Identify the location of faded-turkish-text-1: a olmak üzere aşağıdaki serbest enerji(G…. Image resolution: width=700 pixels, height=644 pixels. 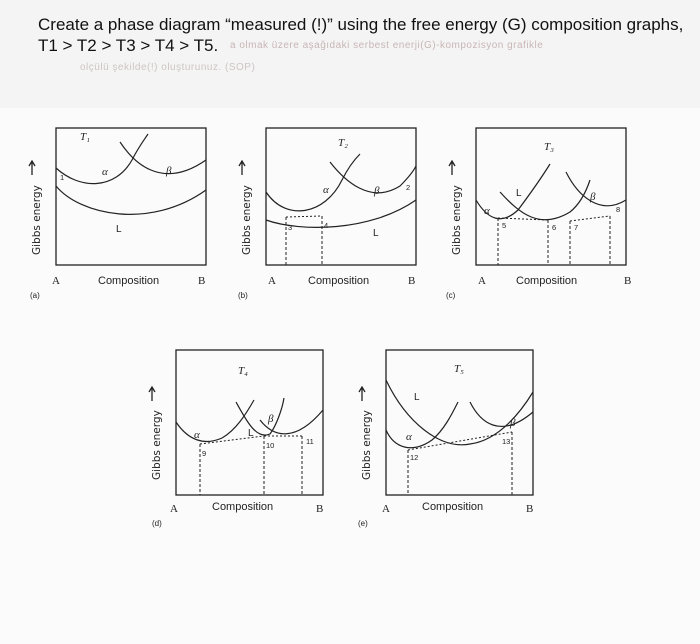
(387, 45).